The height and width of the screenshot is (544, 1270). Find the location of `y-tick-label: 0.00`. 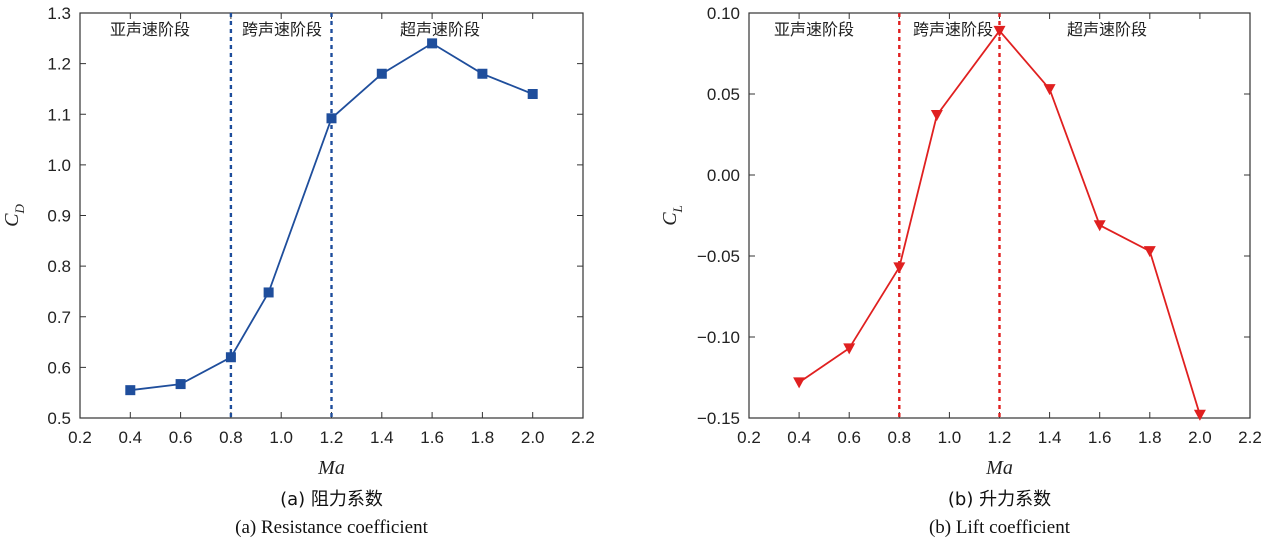

y-tick-label: 0.00 is located at coordinates (723, 175).